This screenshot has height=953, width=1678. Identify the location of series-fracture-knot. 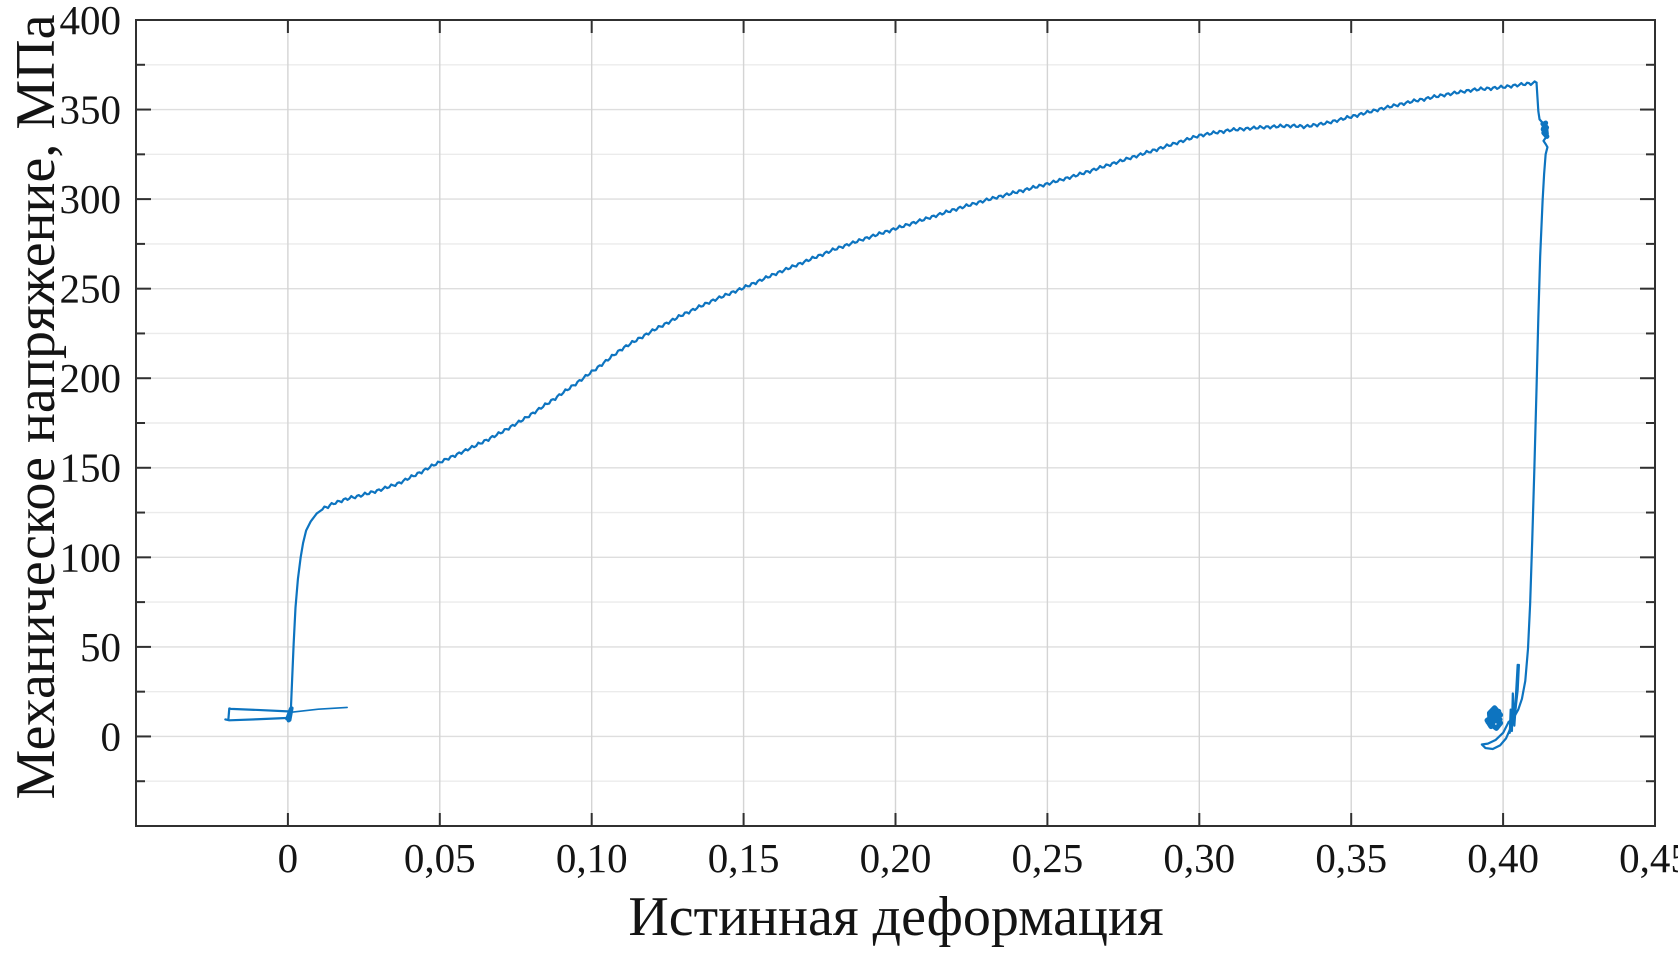
(1545, 129).